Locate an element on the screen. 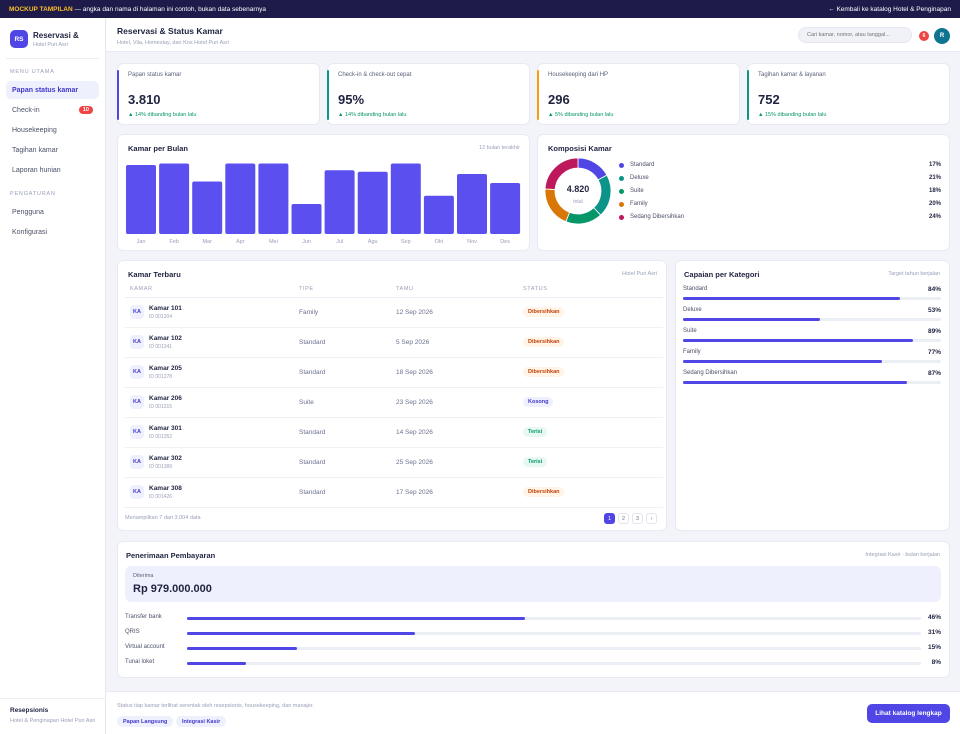  category-meta: Target tahun berjalan is located at coordinates (914, 274).